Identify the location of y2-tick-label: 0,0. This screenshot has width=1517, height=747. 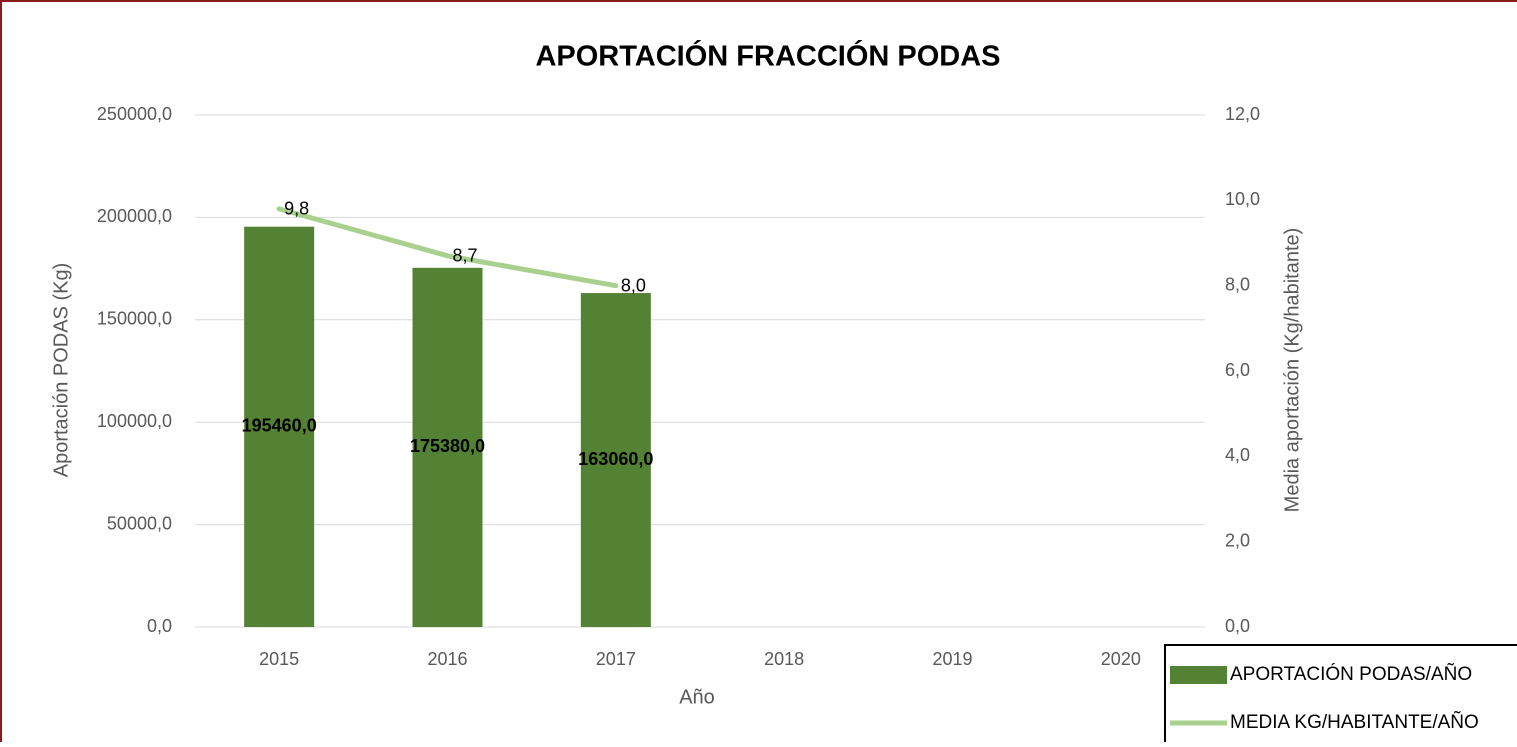
(1237, 626).